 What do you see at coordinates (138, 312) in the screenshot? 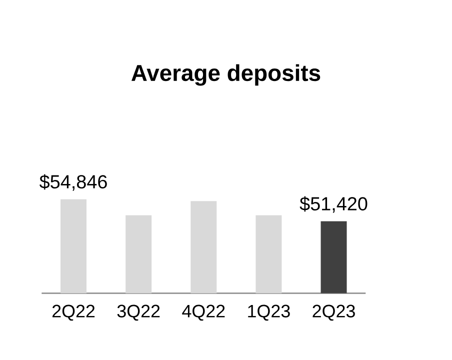
I see `x-tick-label: 3Q22` at bounding box center [138, 312].